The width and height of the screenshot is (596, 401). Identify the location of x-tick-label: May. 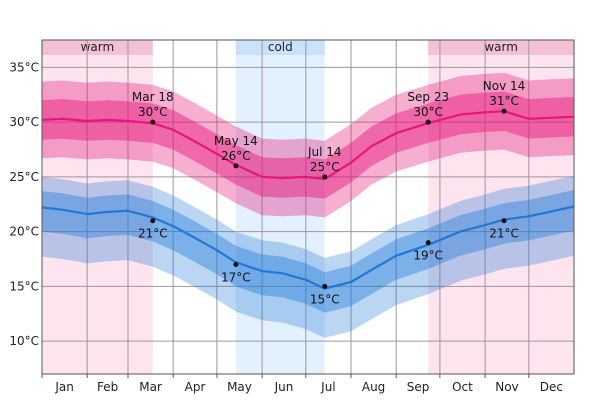
(239, 387).